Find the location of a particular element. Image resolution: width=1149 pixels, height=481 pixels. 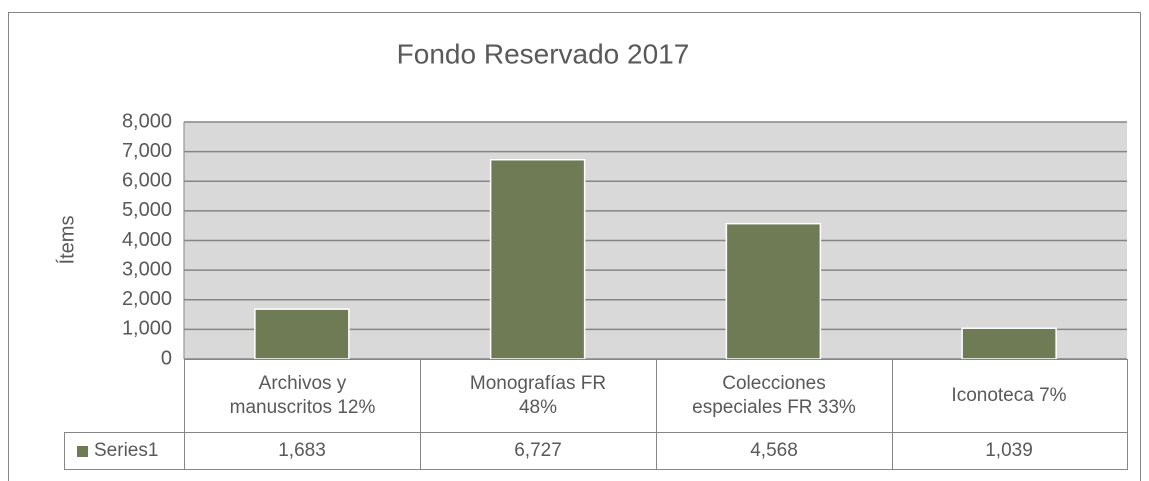

y-tick-label: 0 is located at coordinates (166, 358).